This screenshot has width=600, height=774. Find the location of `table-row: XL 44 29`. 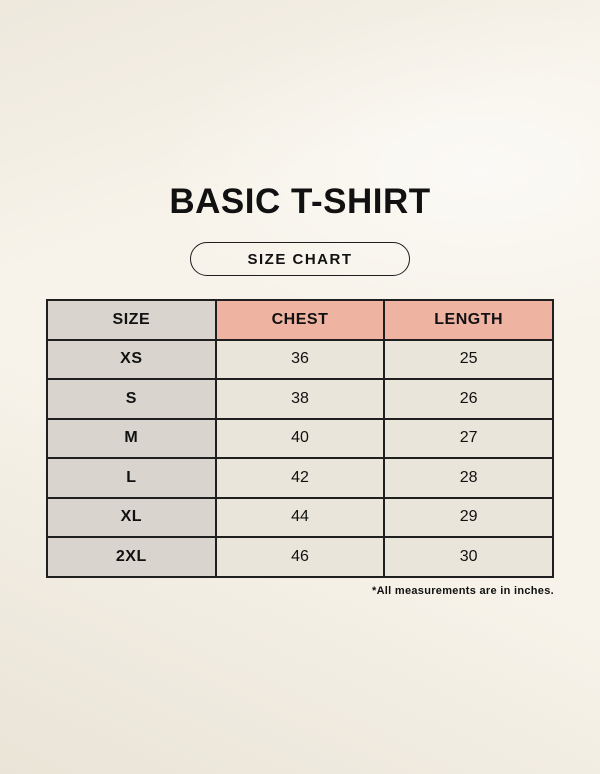

table-row: XL 44 29 is located at coordinates (300, 517).